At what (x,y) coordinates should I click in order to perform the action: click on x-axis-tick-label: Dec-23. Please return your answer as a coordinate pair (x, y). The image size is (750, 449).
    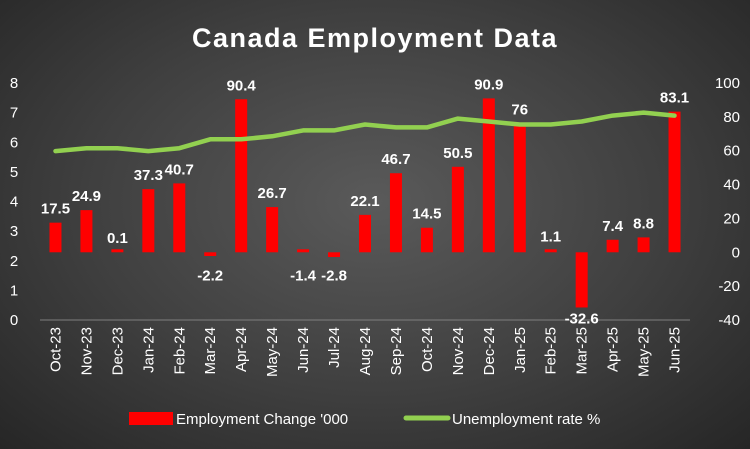
    Looking at the image, I should click on (117, 351).